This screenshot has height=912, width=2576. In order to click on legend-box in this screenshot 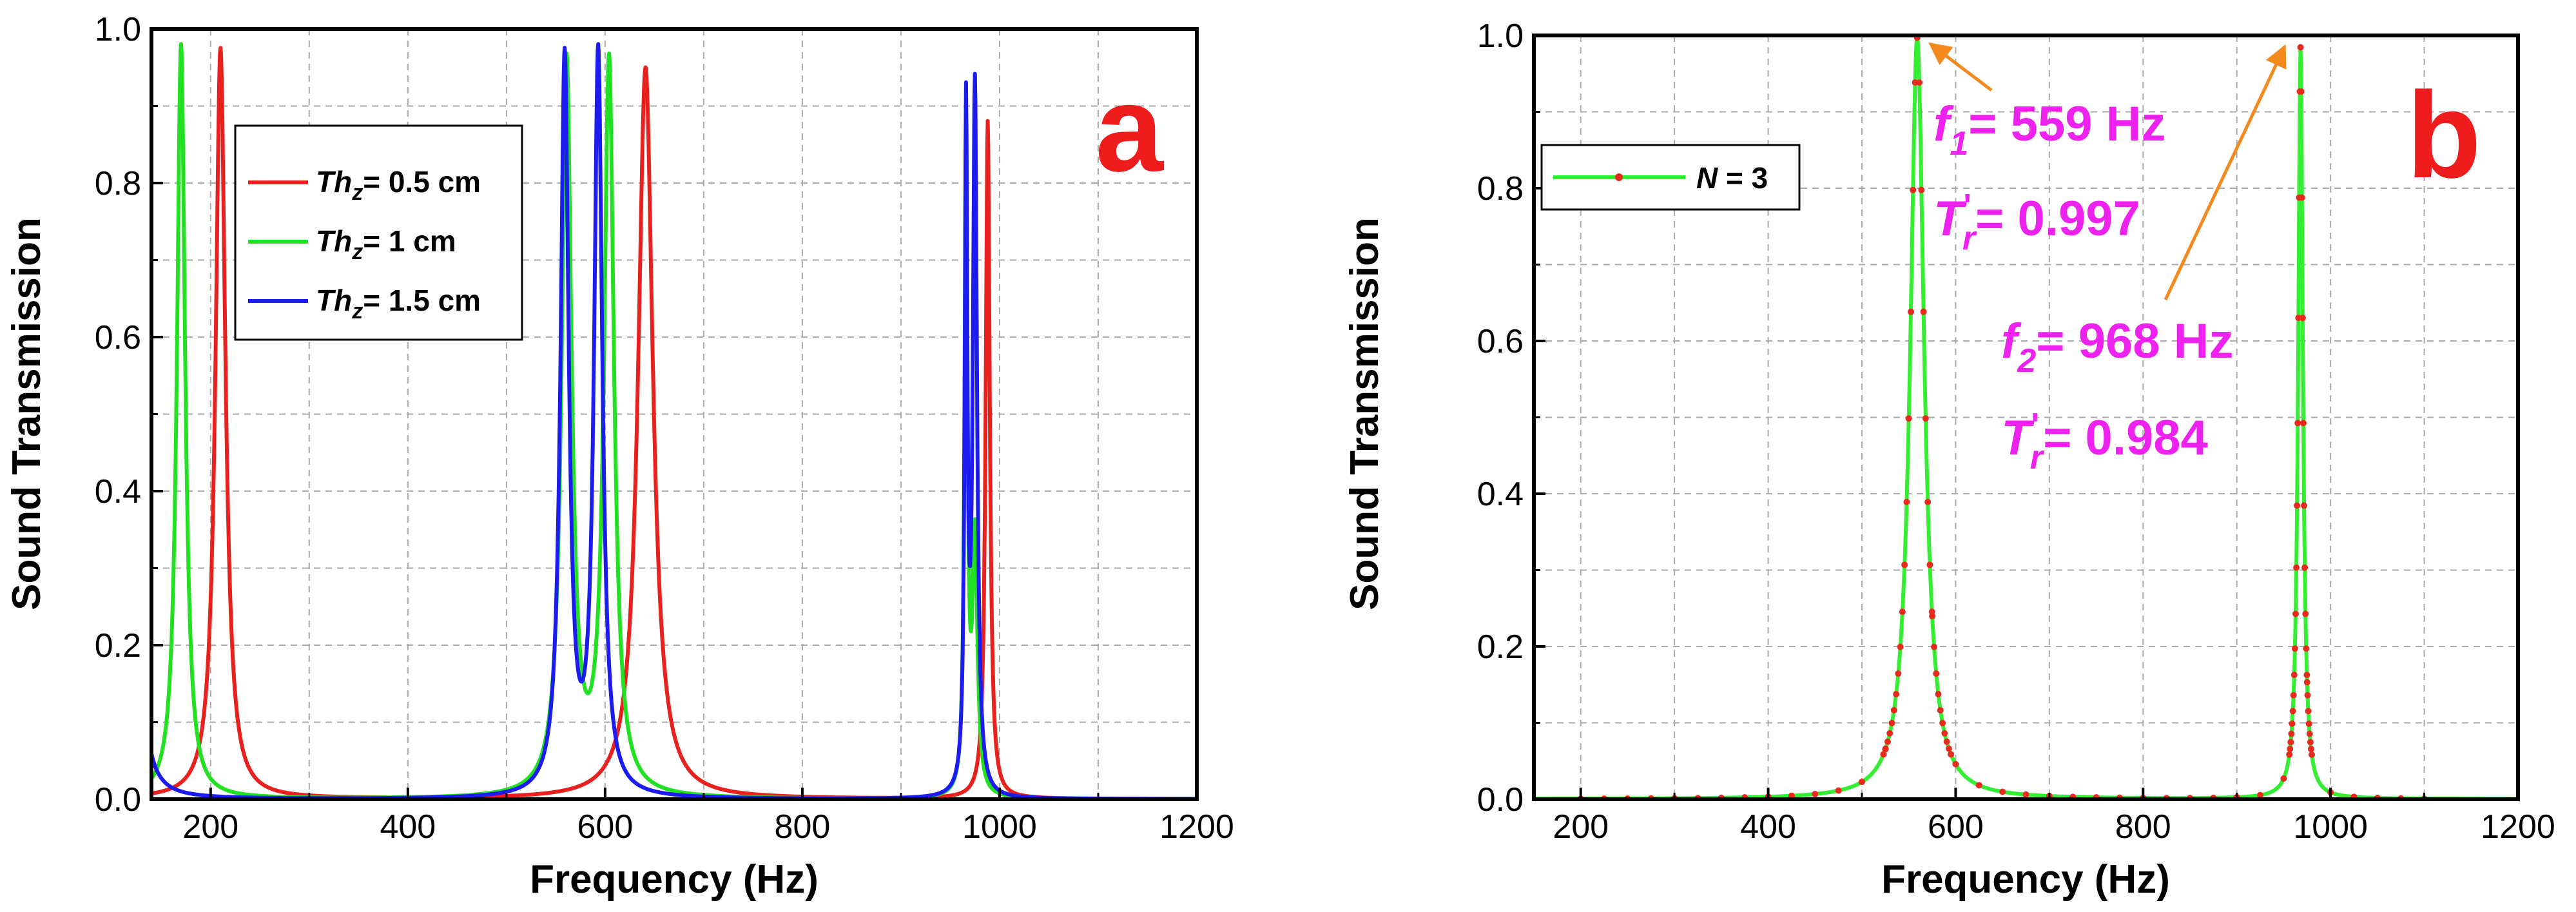, I will do `click(378, 232)`.